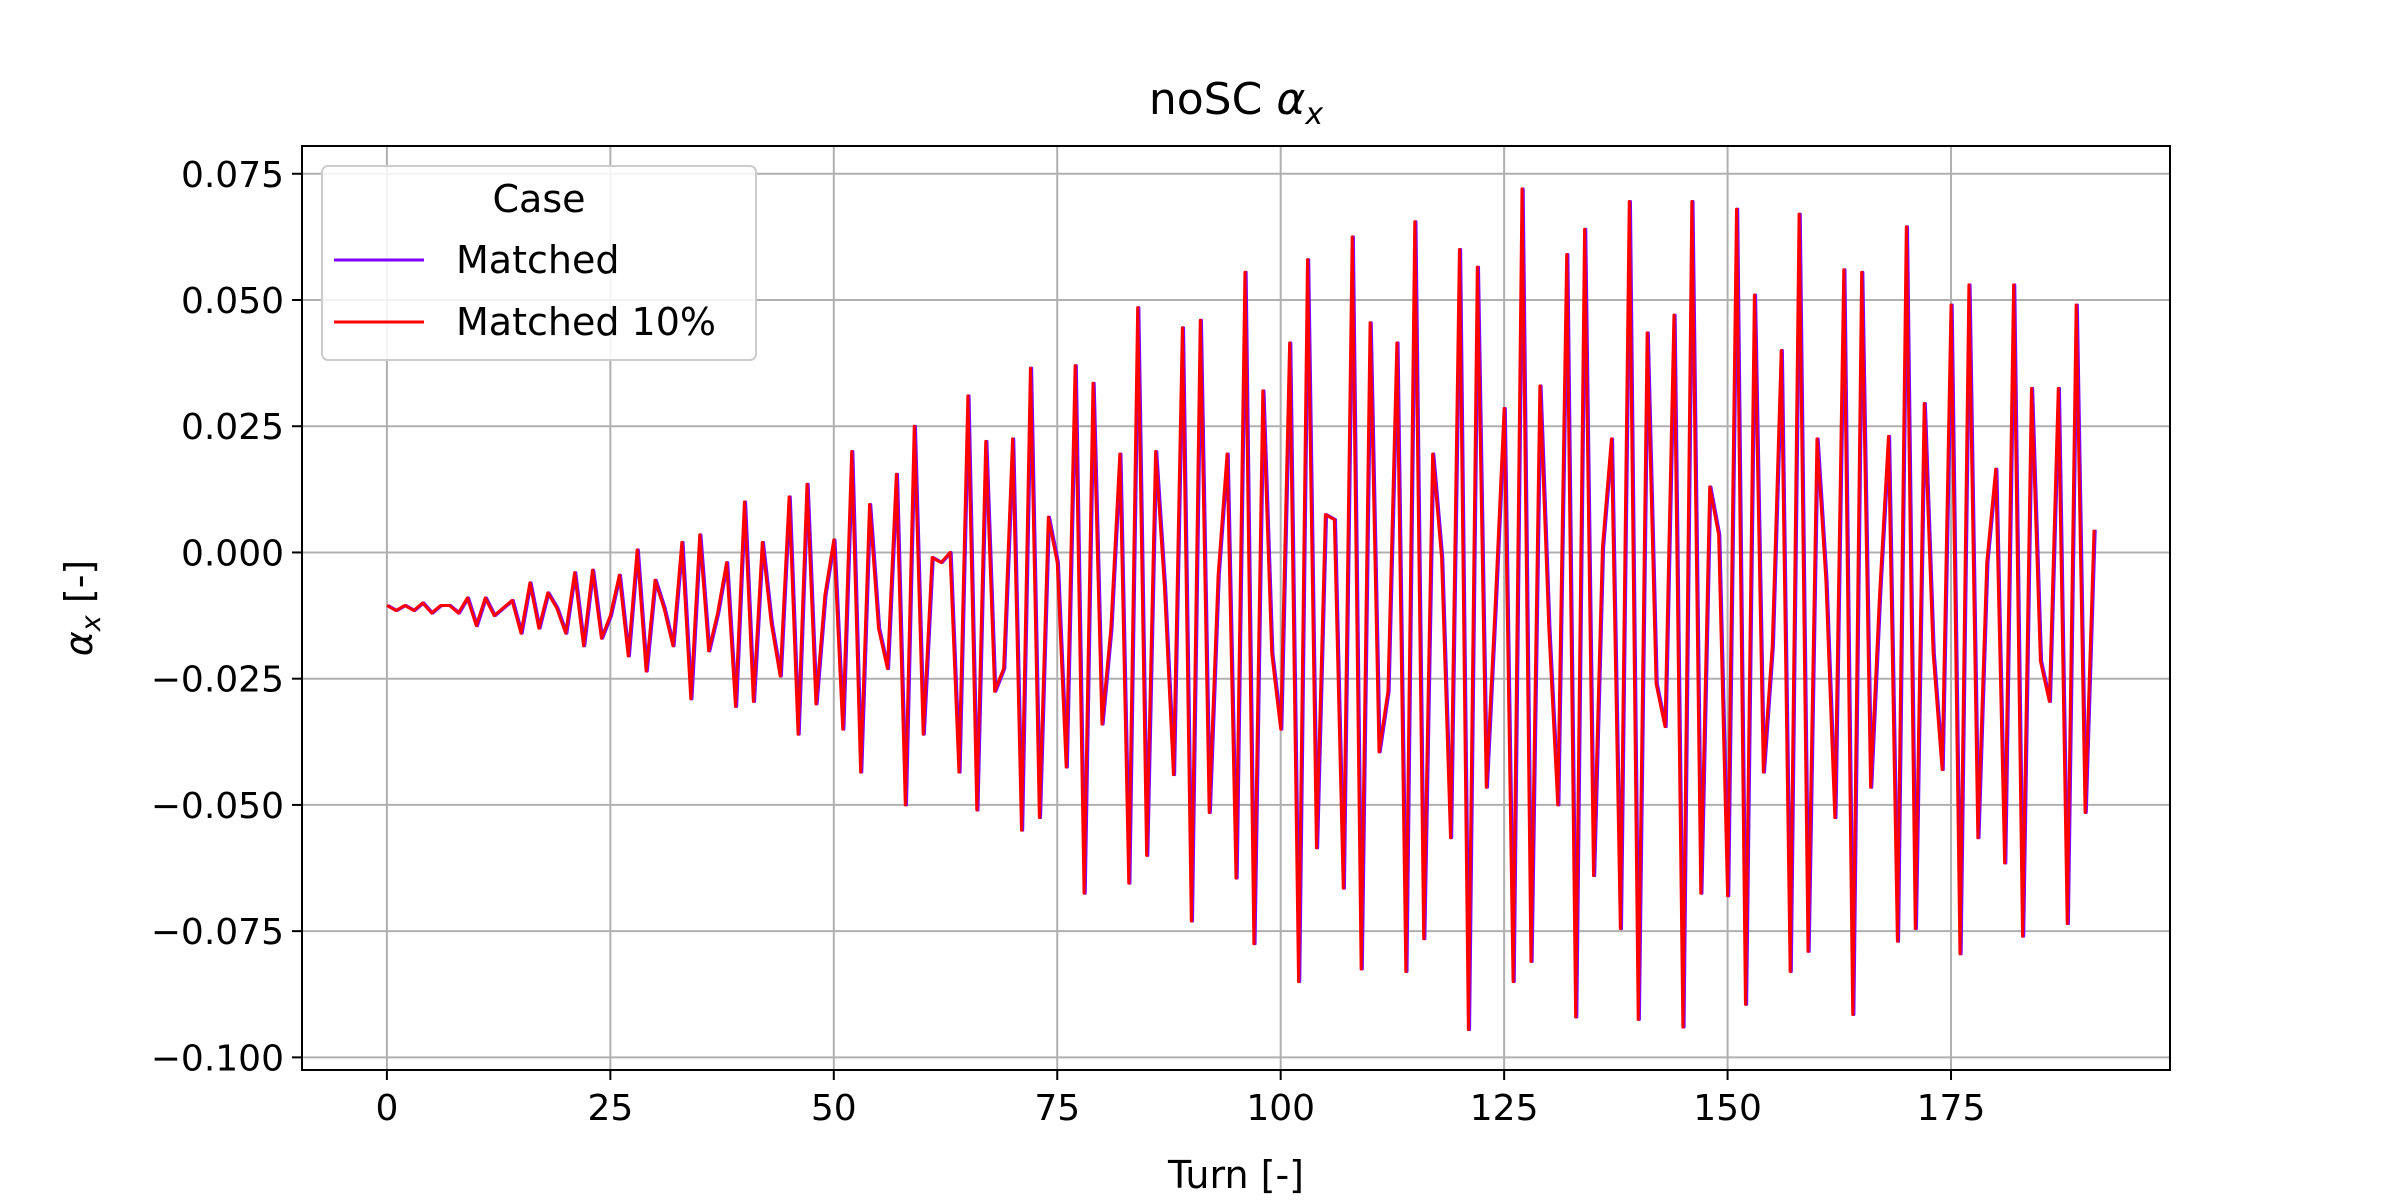  Describe the element at coordinates (1280, 1108) in the screenshot. I see `x-tick-label: 100` at that location.